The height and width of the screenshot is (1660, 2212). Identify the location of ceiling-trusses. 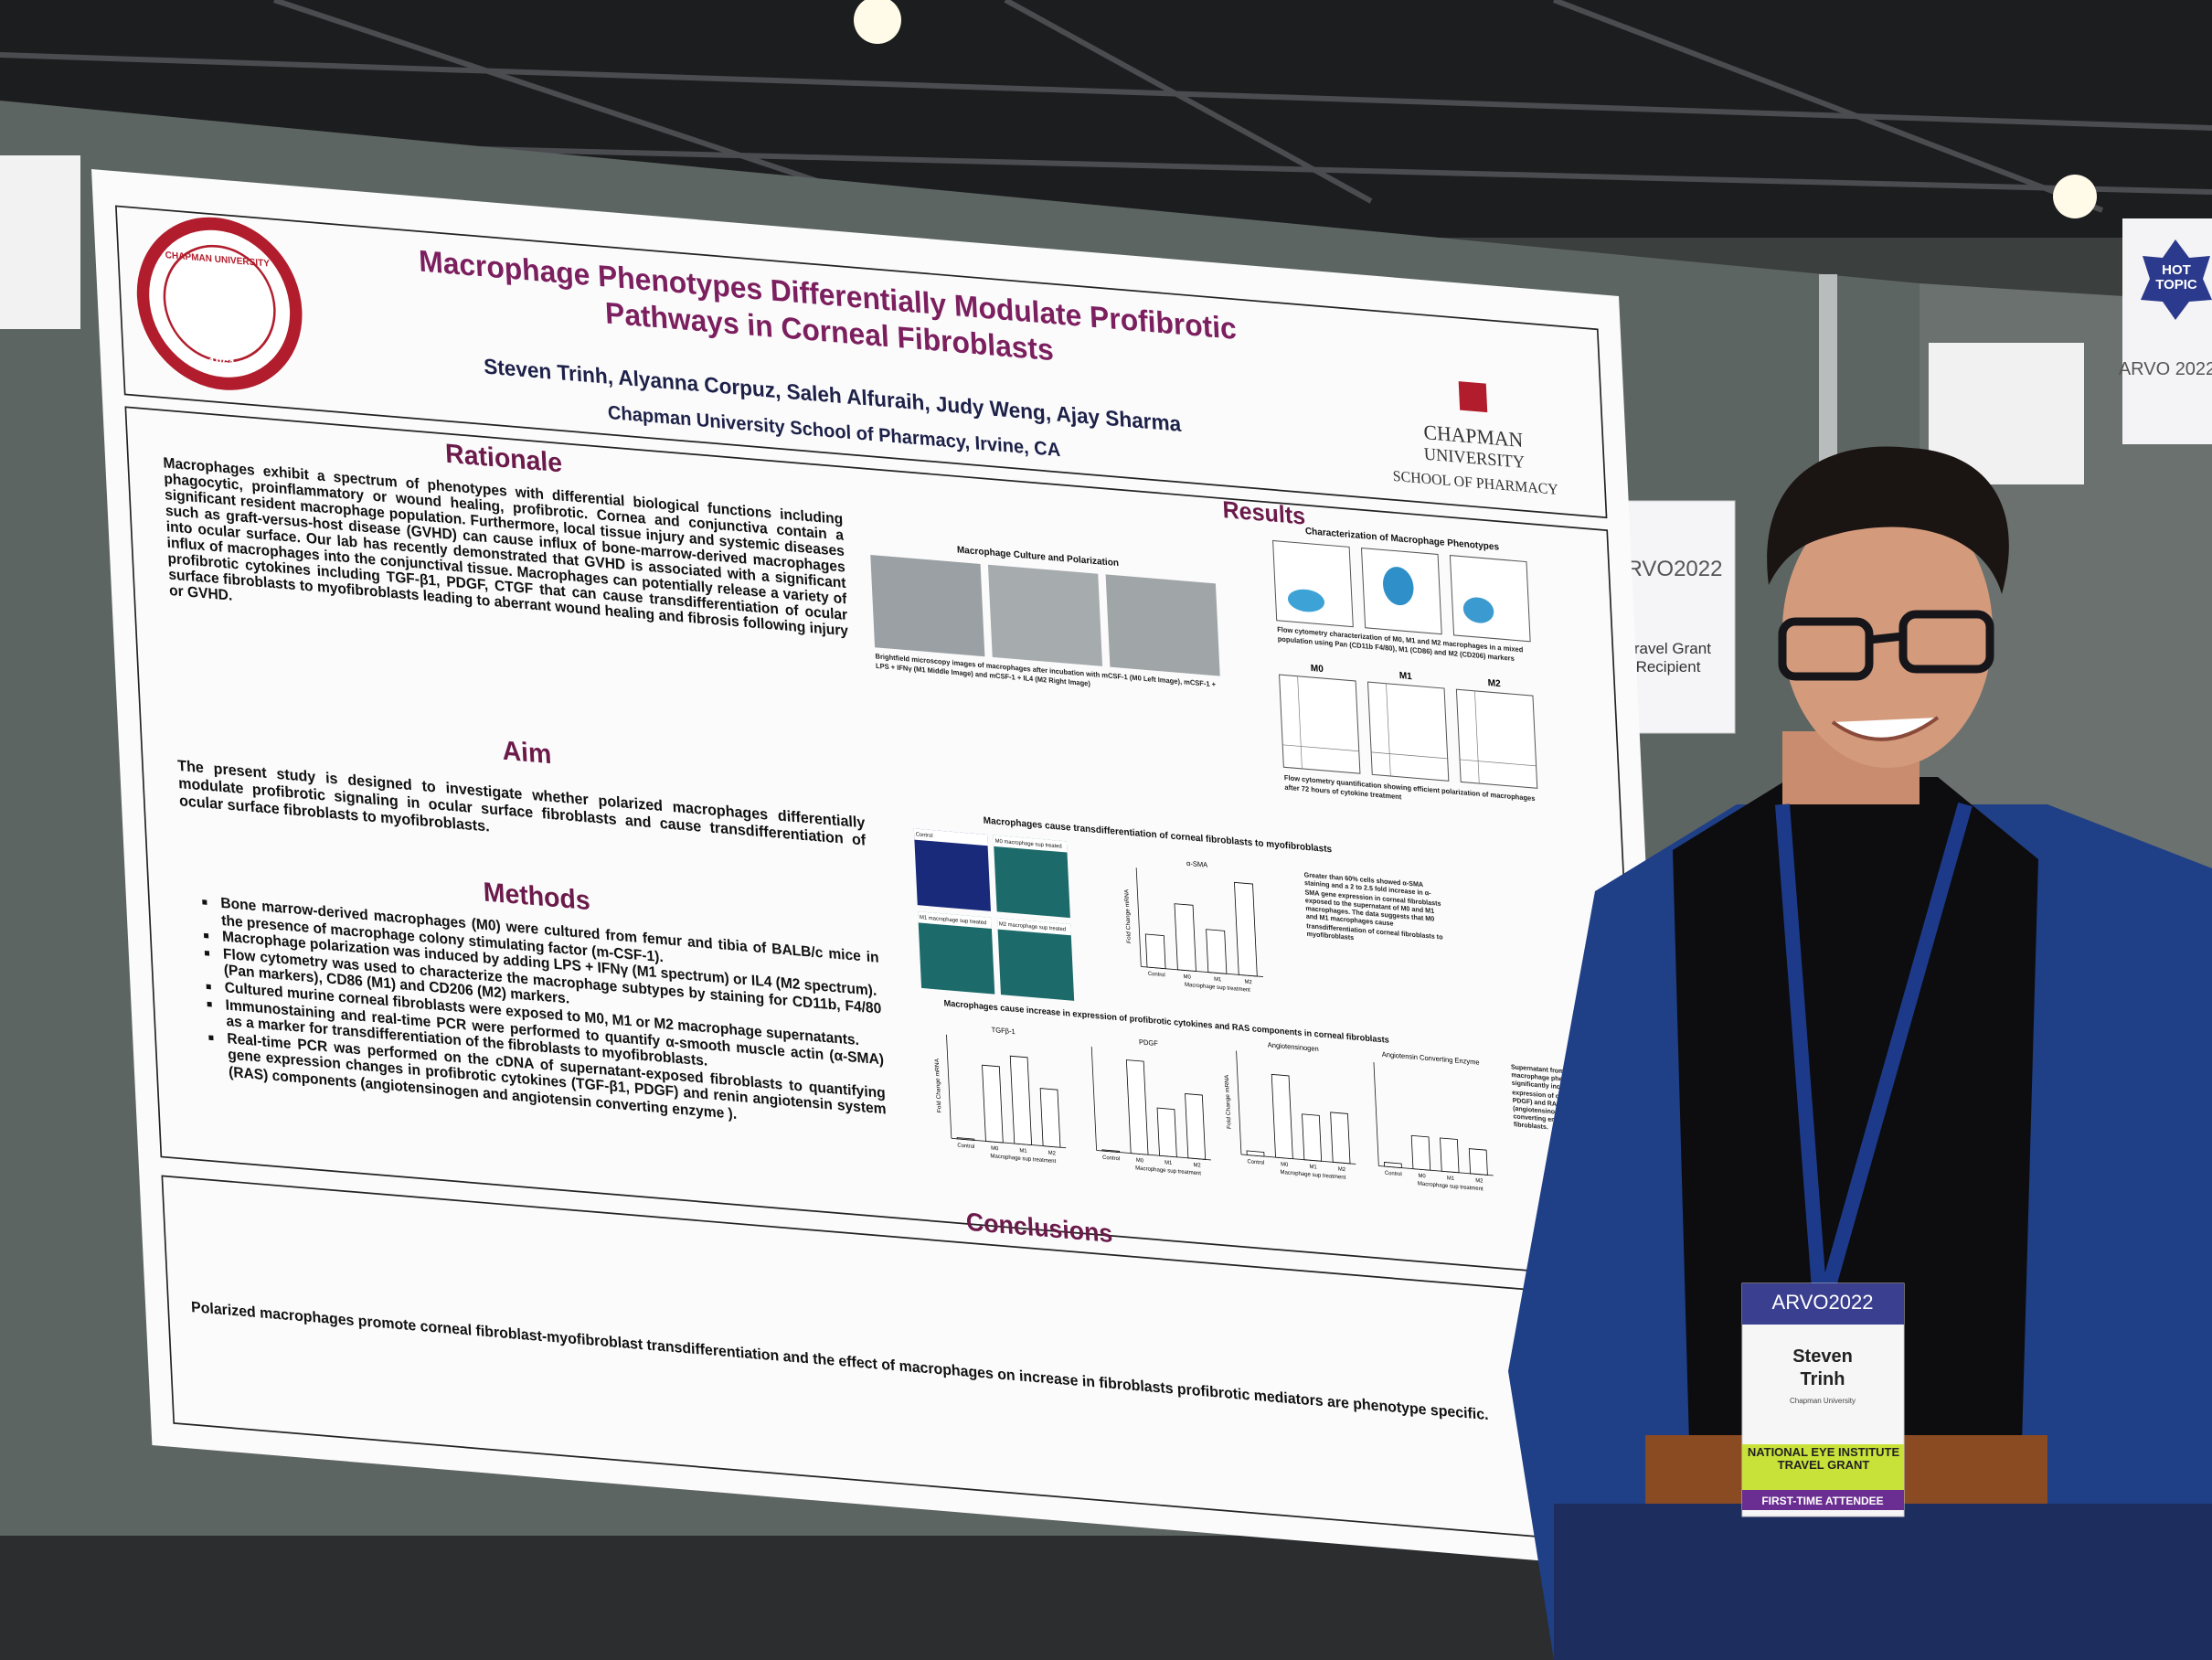
(1106, 106).